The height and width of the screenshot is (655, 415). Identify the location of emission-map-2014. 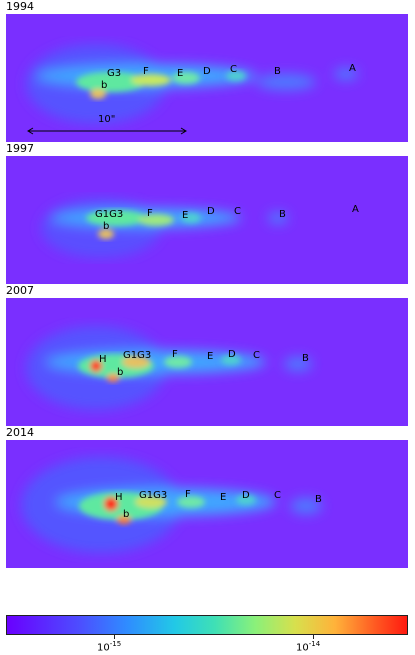
(171, 505).